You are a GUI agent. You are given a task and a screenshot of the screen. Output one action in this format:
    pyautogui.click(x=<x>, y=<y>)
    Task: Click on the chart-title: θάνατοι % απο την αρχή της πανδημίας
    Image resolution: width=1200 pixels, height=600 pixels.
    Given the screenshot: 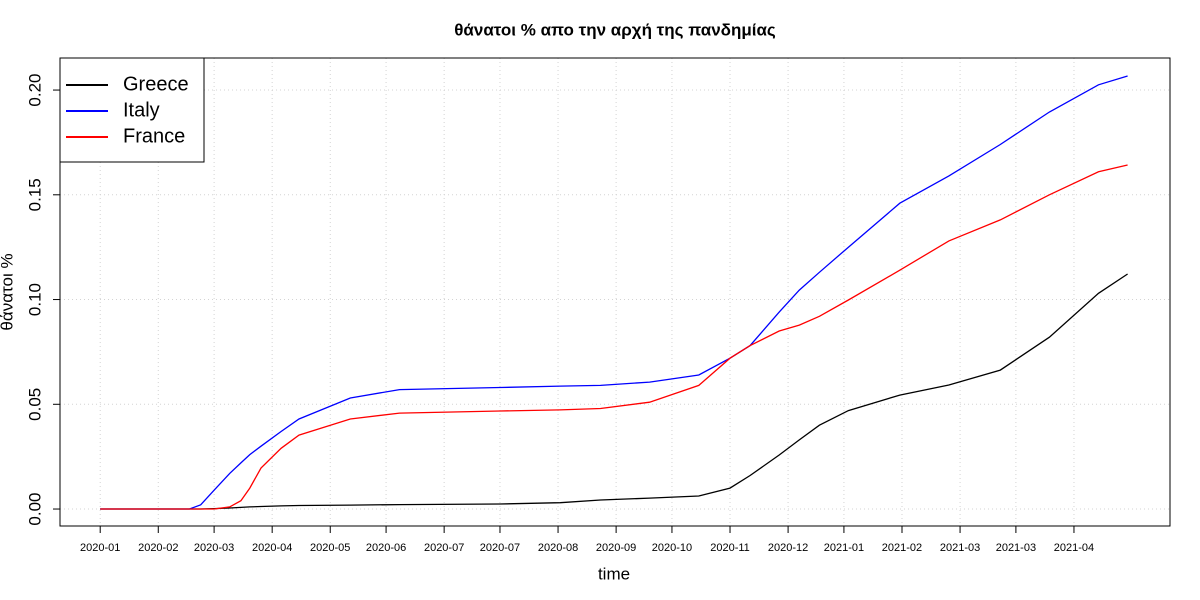 What is the action you would take?
    pyautogui.click(x=615, y=29)
    